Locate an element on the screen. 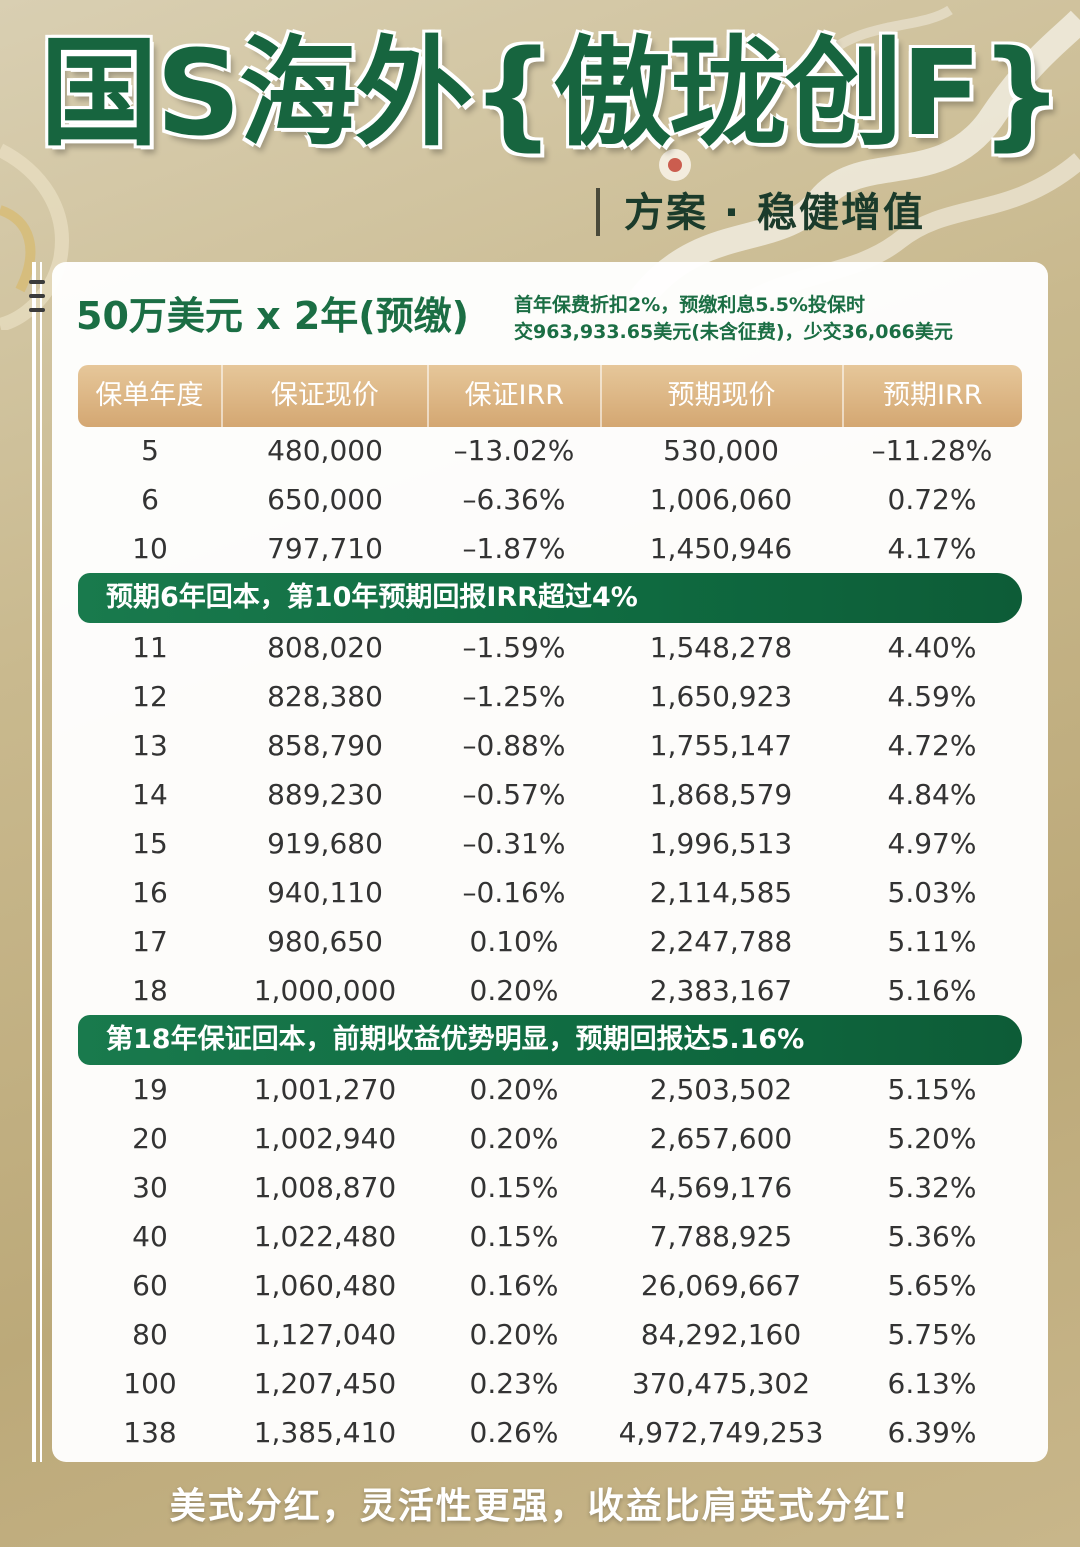 The height and width of the screenshot is (1547, 1080). expected-value-cell: 2,247,788 is located at coordinates (721, 941).